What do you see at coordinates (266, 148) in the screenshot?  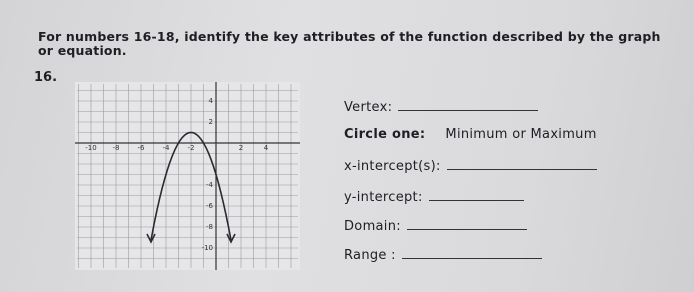 I see `x-axis-label: 4` at bounding box center [266, 148].